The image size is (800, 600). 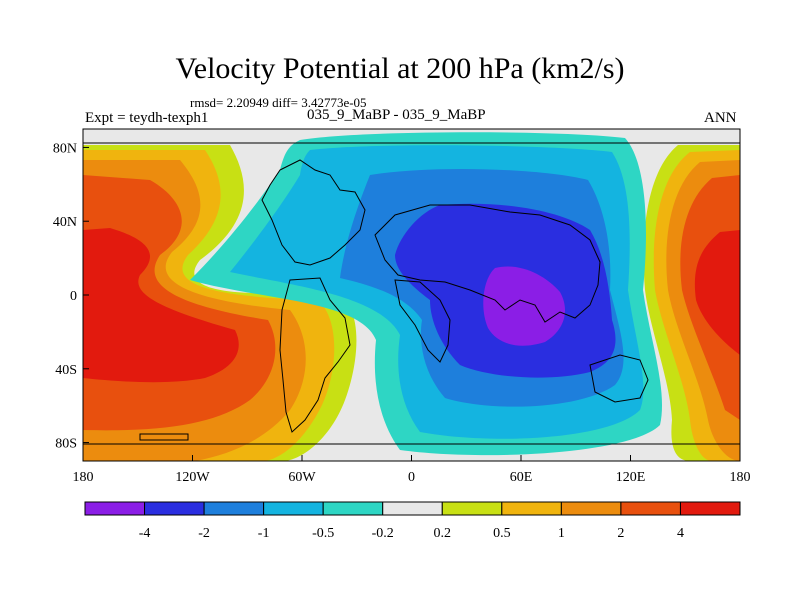 I want to click on y-tick-label: 40S, so click(x=66, y=370).